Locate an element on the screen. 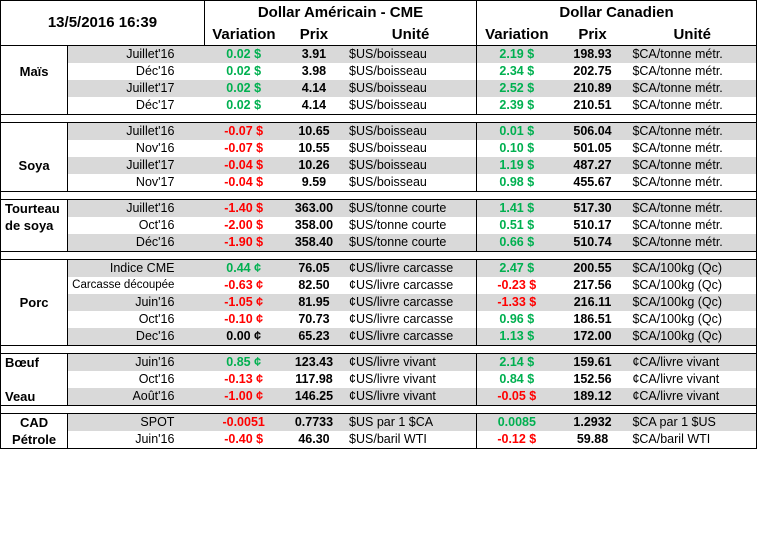 The width and height of the screenshot is (757, 535). us-price-cell: 10.26 is located at coordinates (314, 165).